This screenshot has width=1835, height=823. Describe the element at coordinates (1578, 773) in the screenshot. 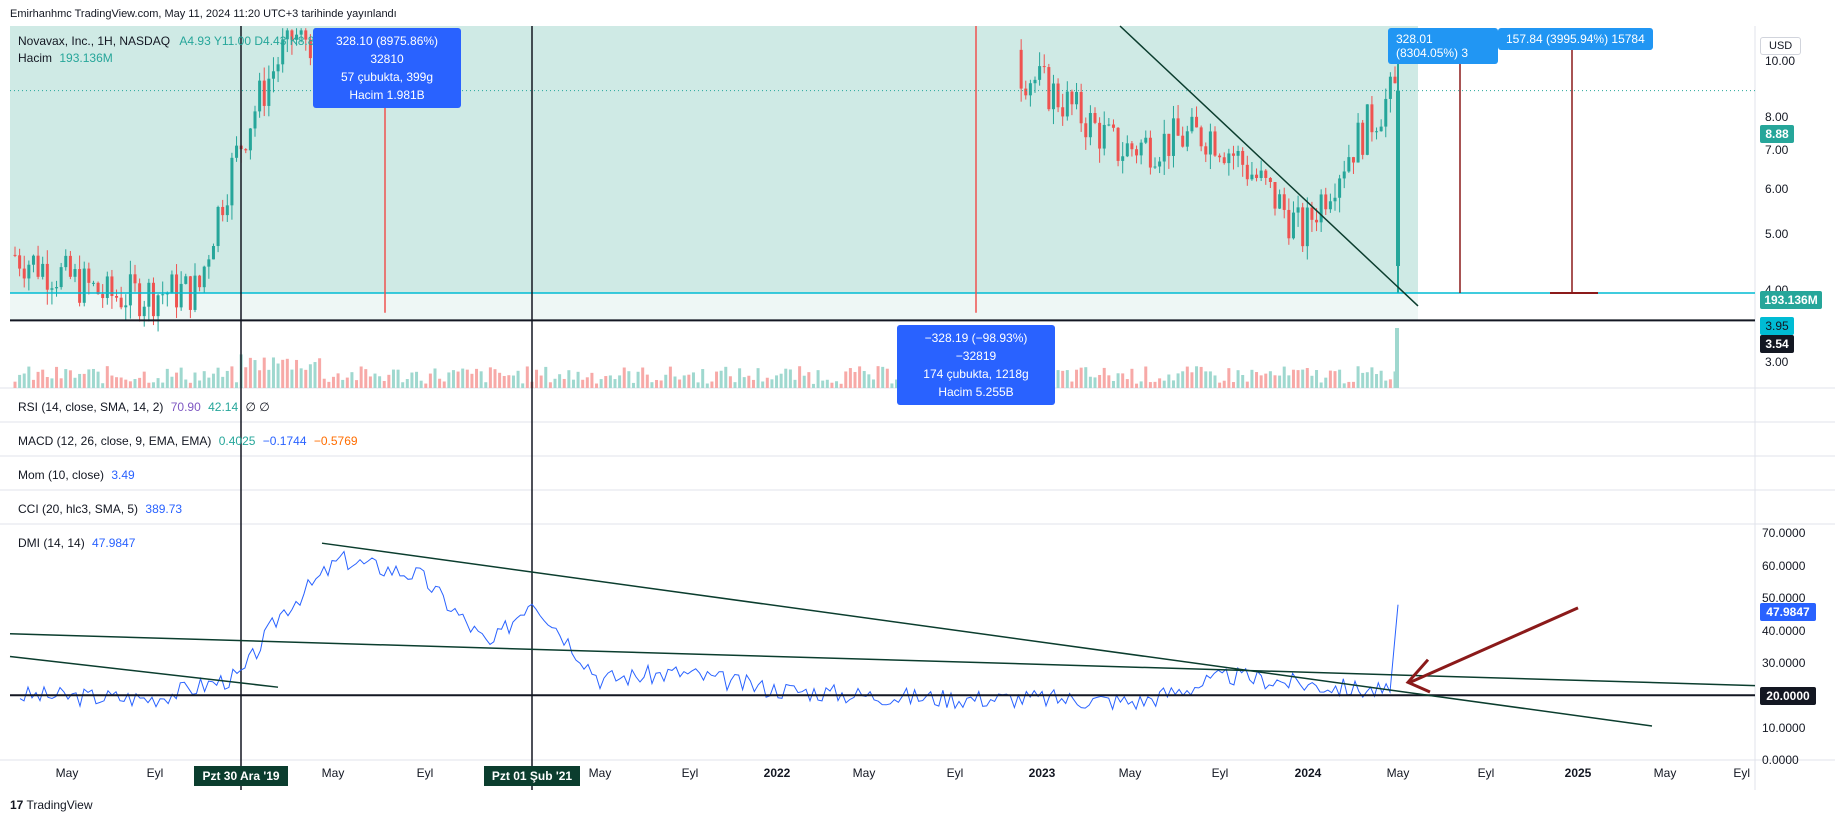

I see `time-tick-label: 2025` at that location.